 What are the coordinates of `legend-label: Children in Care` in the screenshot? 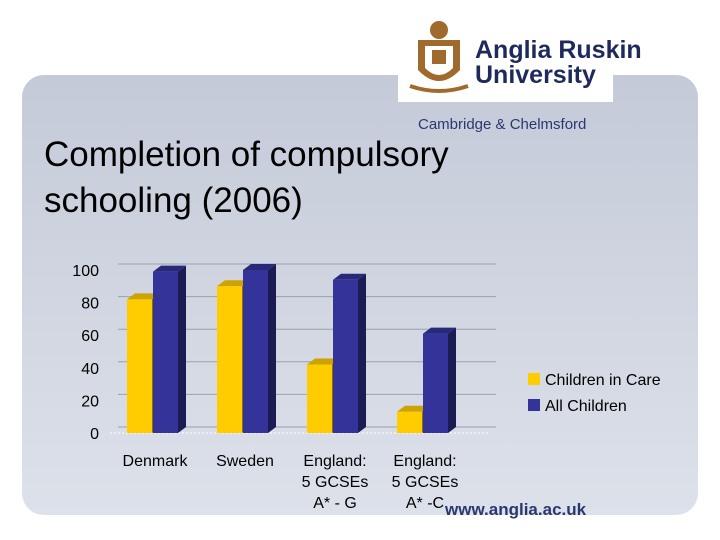 It's located at (603, 380).